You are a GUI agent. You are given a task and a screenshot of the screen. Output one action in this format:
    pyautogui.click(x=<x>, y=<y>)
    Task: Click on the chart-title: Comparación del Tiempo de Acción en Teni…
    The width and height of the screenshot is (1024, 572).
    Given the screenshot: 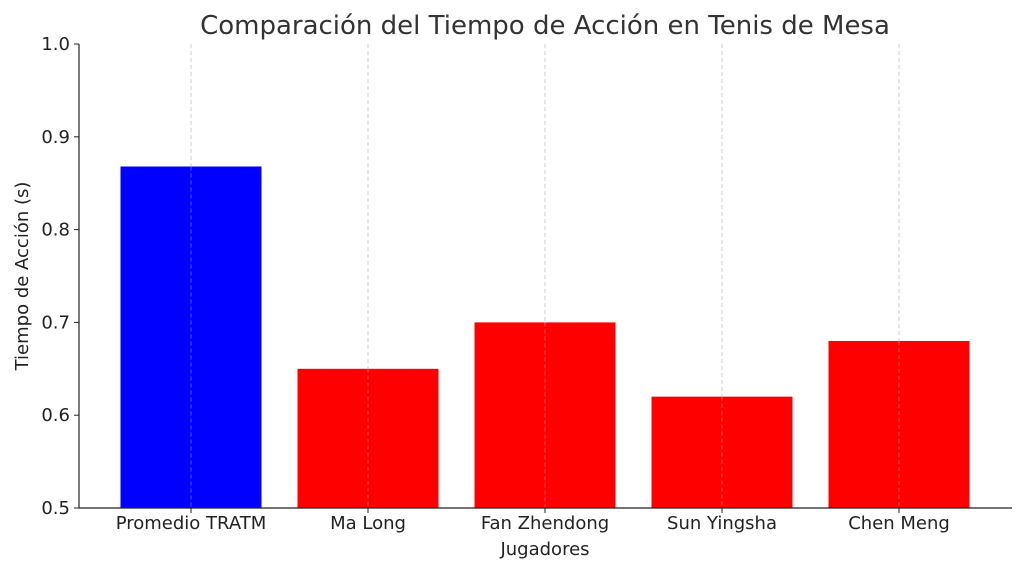 What is the action you would take?
    pyautogui.click(x=545, y=26)
    